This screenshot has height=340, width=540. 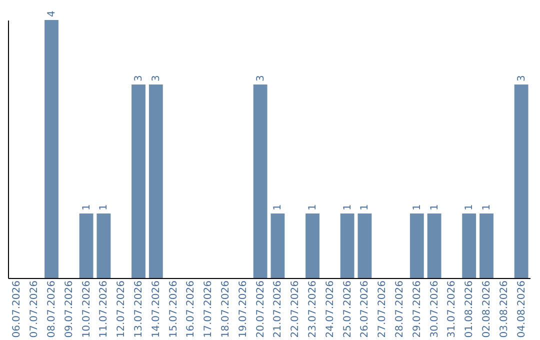 What do you see at coordinates (104, 309) in the screenshot?
I see `x-tick-label: 11.07.2026` at bounding box center [104, 309].